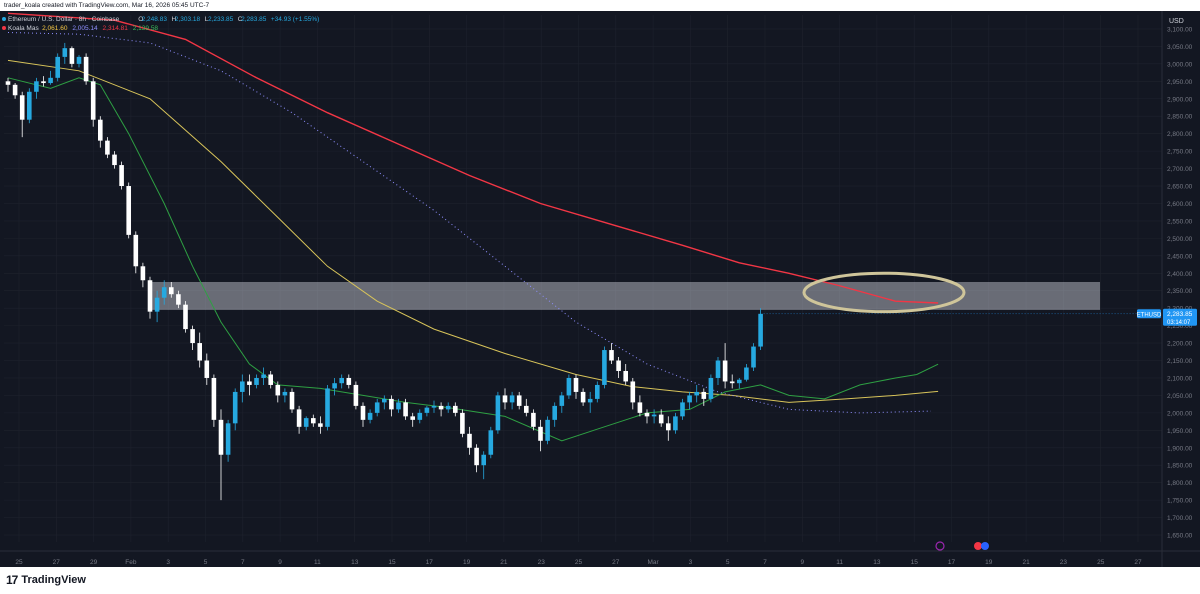  I want to click on y-tick-label: 1,900.00, so click(1180, 448).